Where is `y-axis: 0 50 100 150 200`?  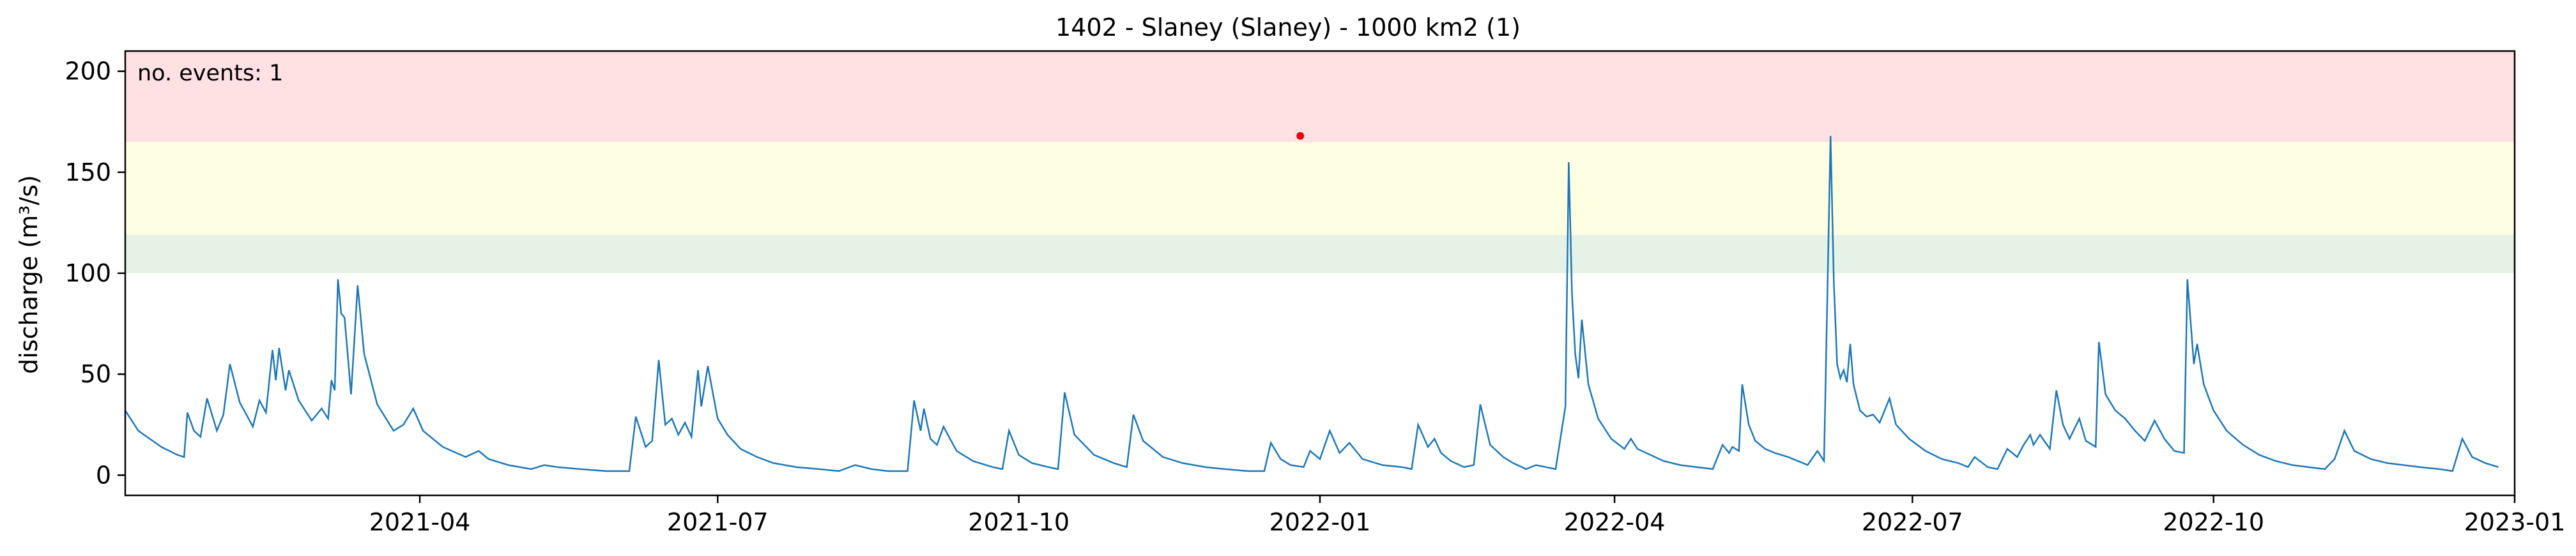 y-axis: 0 50 100 150 200 is located at coordinates (95, 273).